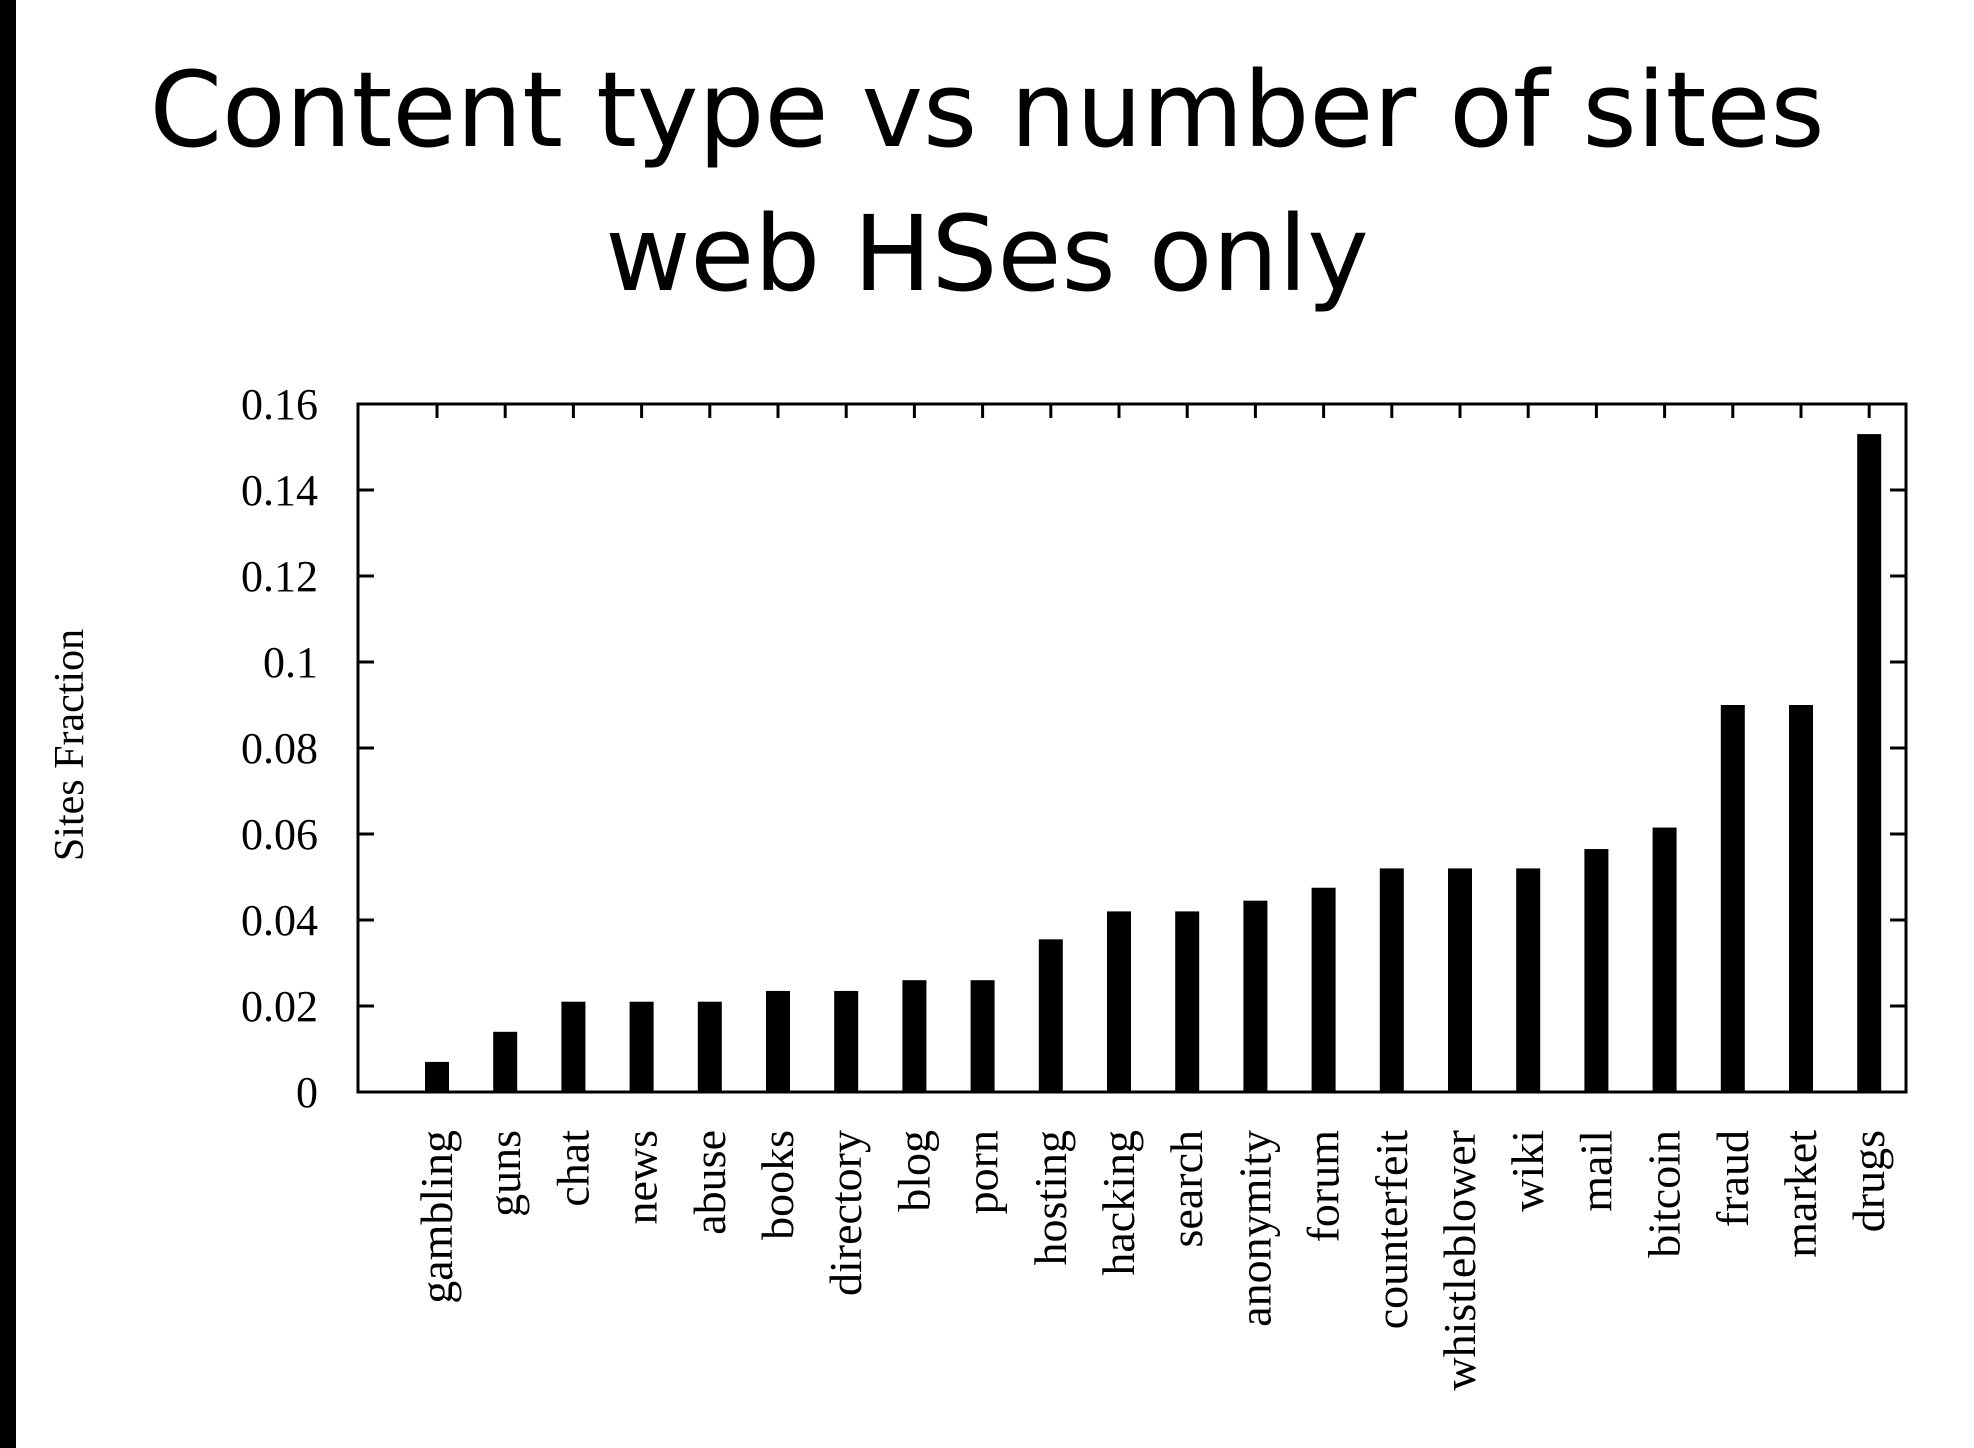 The height and width of the screenshot is (1448, 1974). Describe the element at coordinates (1391, 1229) in the screenshot. I see `x-tick-label-counterfeit: counterfeit` at that location.